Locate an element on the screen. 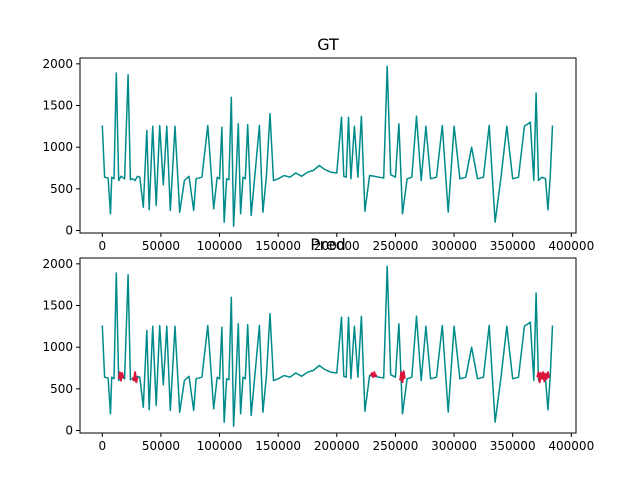  x-tick-label-pred-3: 150000 is located at coordinates (278, 446).